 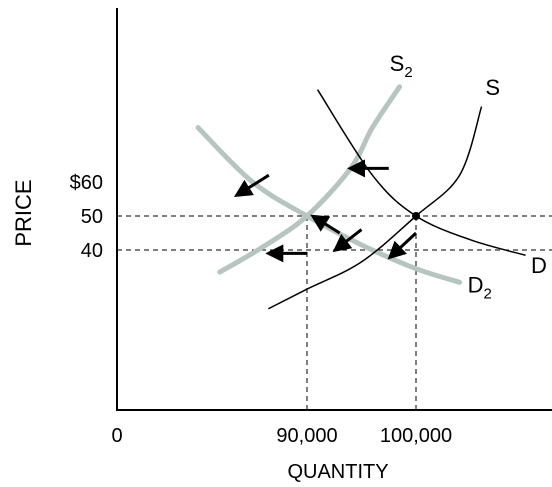 What do you see at coordinates (92, 251) in the screenshot?
I see `y-tick-label-40: 40` at bounding box center [92, 251].